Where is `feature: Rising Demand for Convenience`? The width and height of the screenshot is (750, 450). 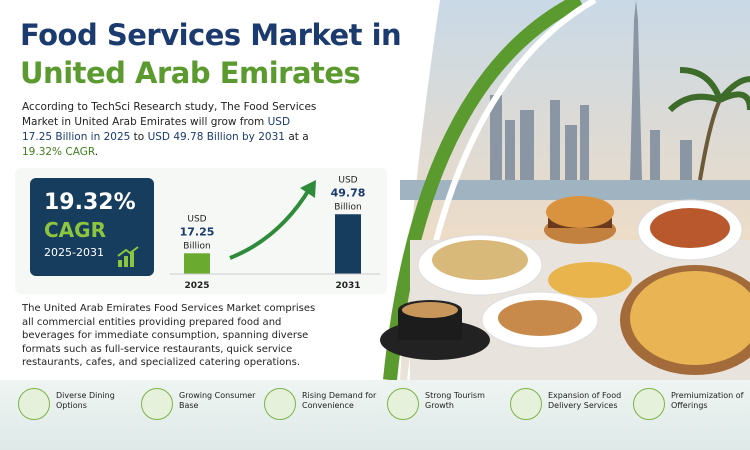
feature: Rising Demand for Convenience is located at coordinates (324, 408).